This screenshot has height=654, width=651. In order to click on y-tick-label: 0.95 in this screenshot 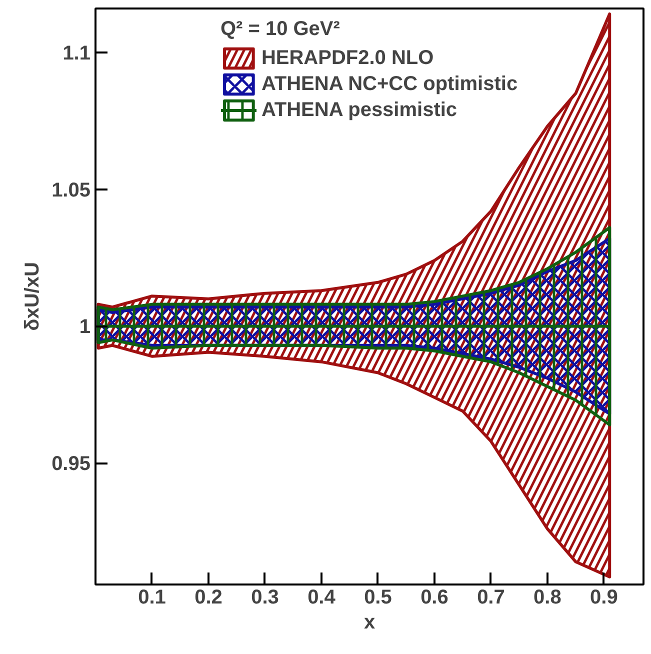, I will do `click(71, 464)`.